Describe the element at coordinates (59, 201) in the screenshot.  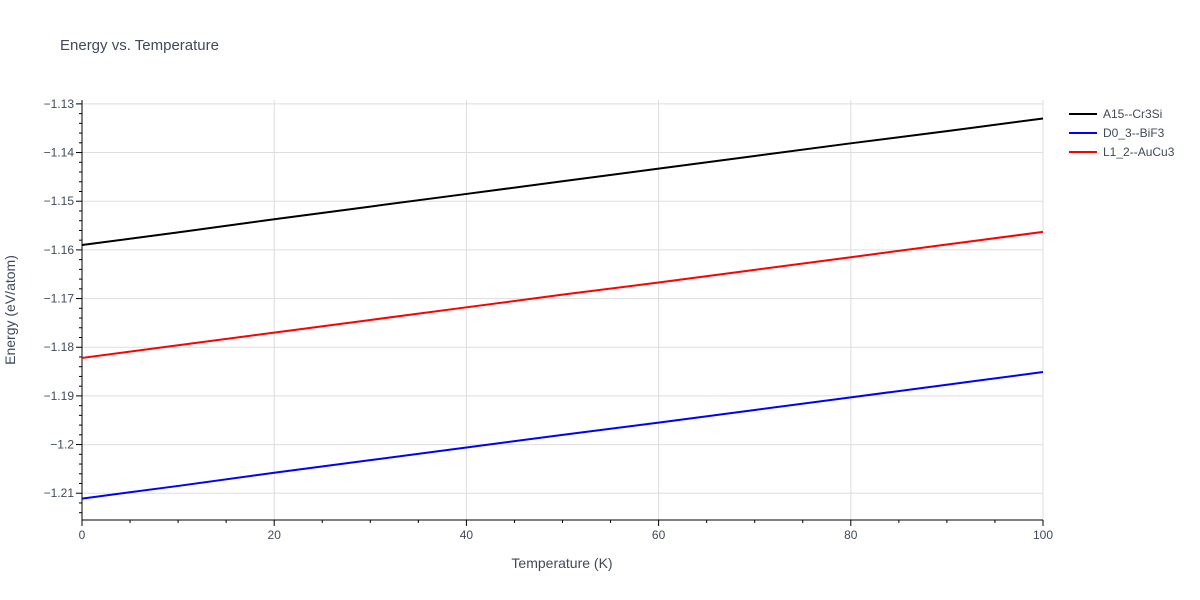
I see `y-tick-label: −1.15` at that location.